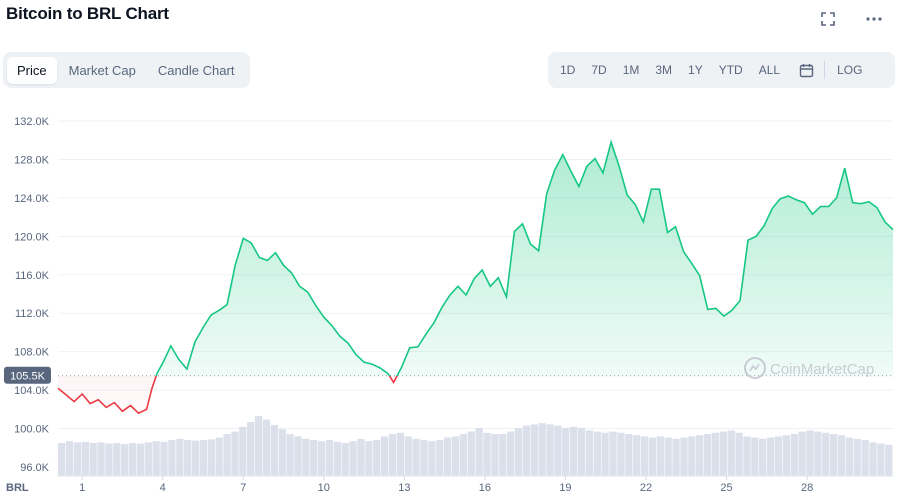 The image size is (905, 499). Describe the element at coordinates (32, 199) in the screenshot. I see `y-tick-label: 124.0K` at that location.